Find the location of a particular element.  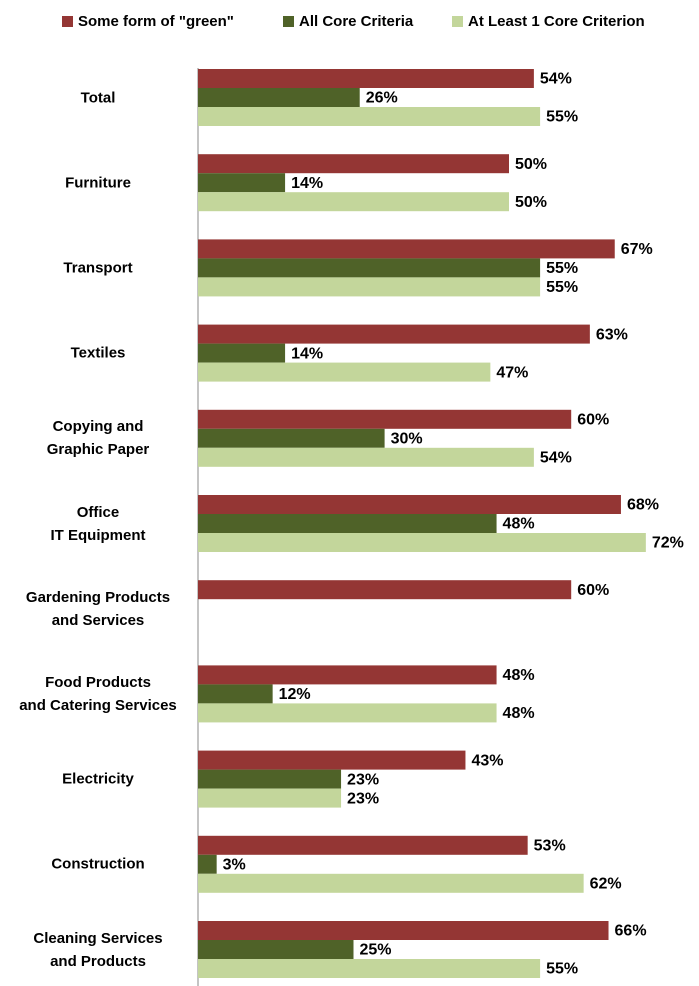

category-label: Construction is located at coordinates (98, 864).